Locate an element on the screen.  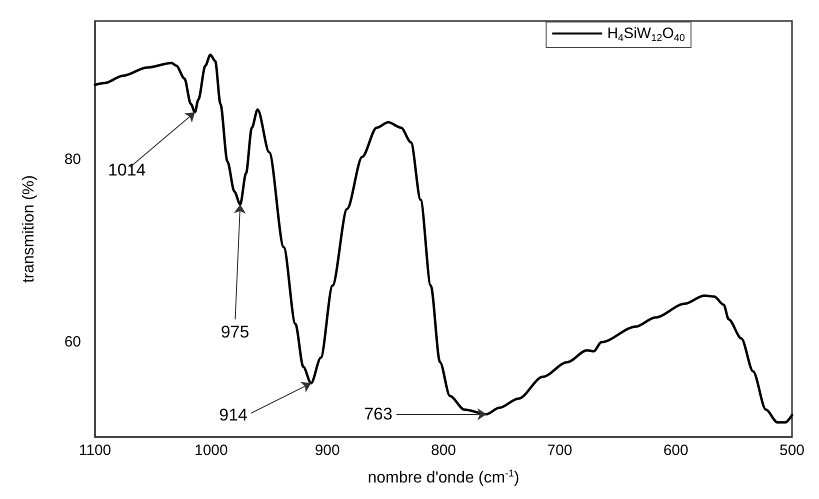
x-tick-label: 500 is located at coordinates (792, 450).